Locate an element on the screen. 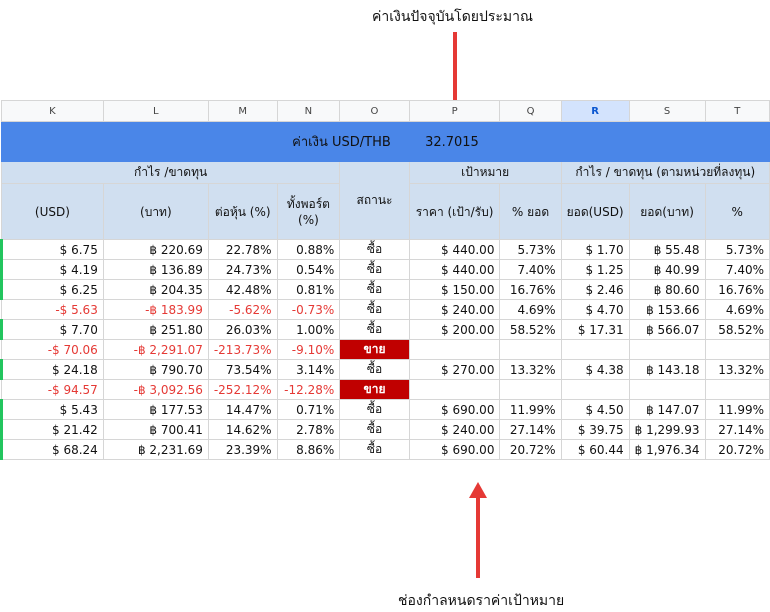 The height and width of the screenshot is (612, 770). column-header-k: K is located at coordinates (52, 111).